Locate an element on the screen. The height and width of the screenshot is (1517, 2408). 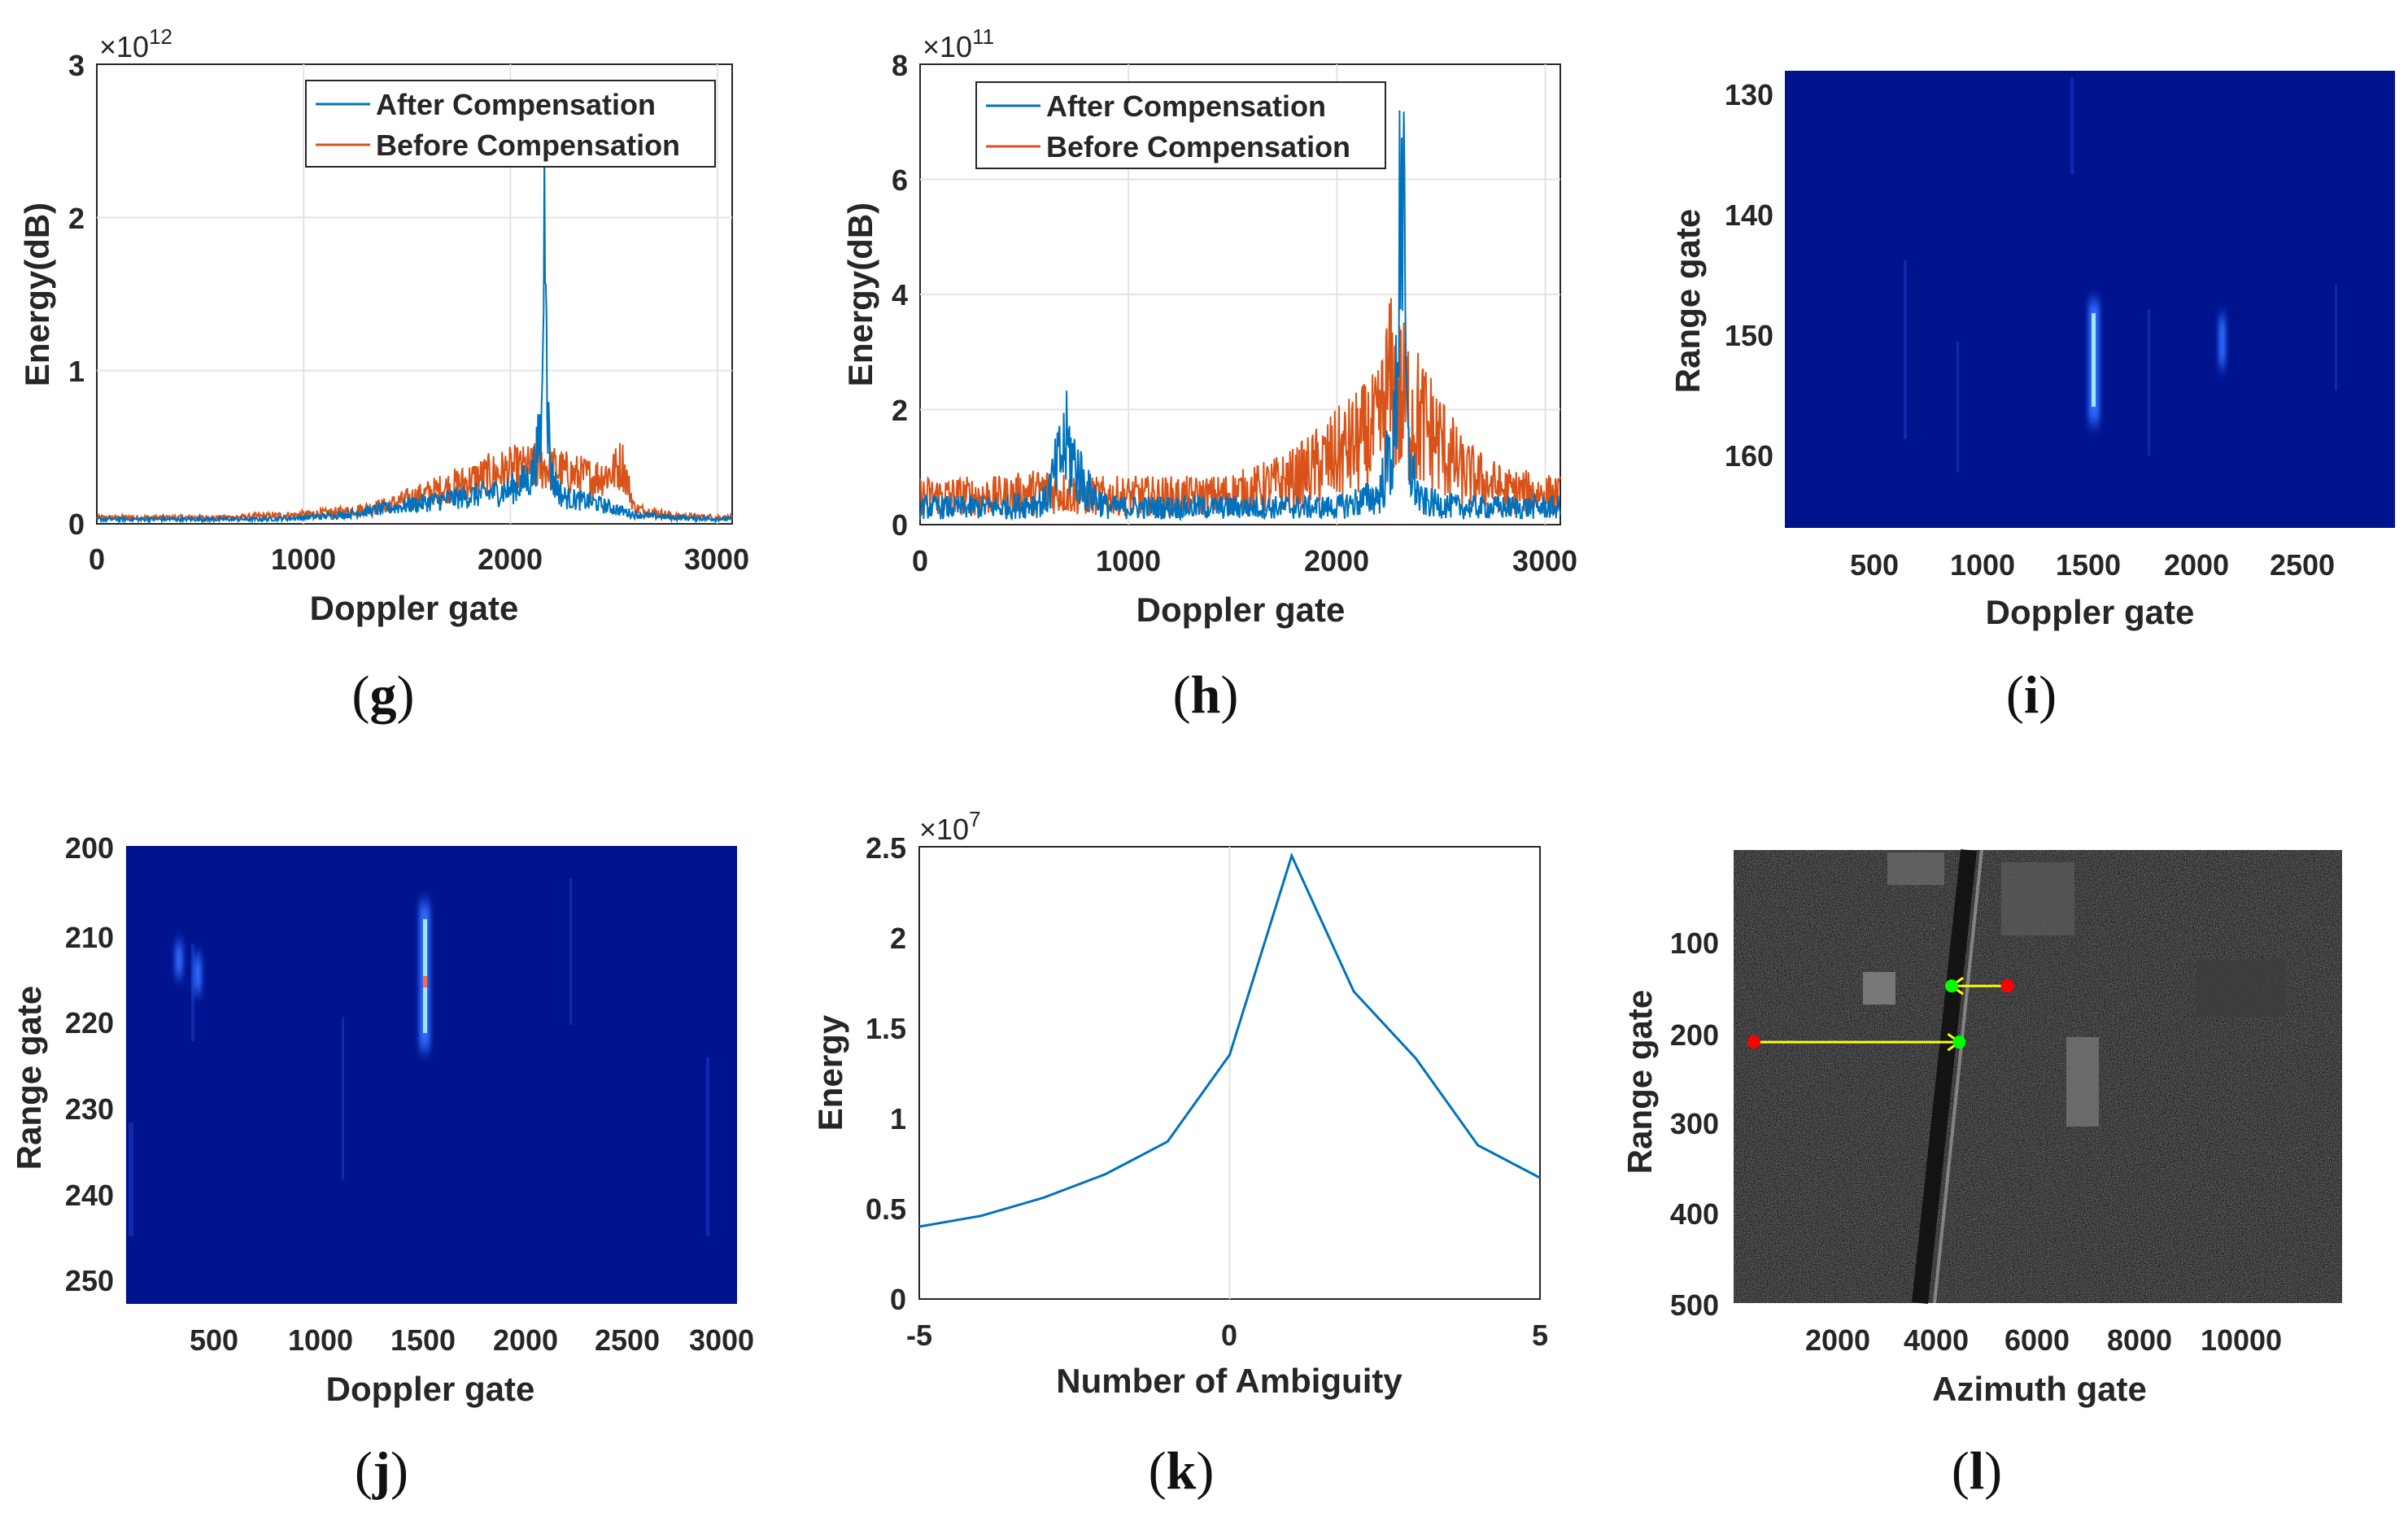
chart-h-legend-entry: Before Compensation is located at coordinates (1198, 147).